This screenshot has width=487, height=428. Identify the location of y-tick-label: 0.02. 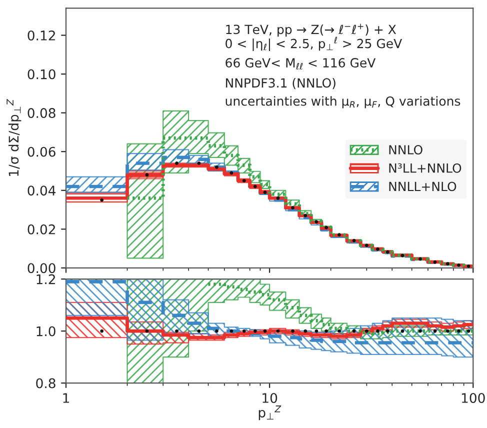
(41, 229).